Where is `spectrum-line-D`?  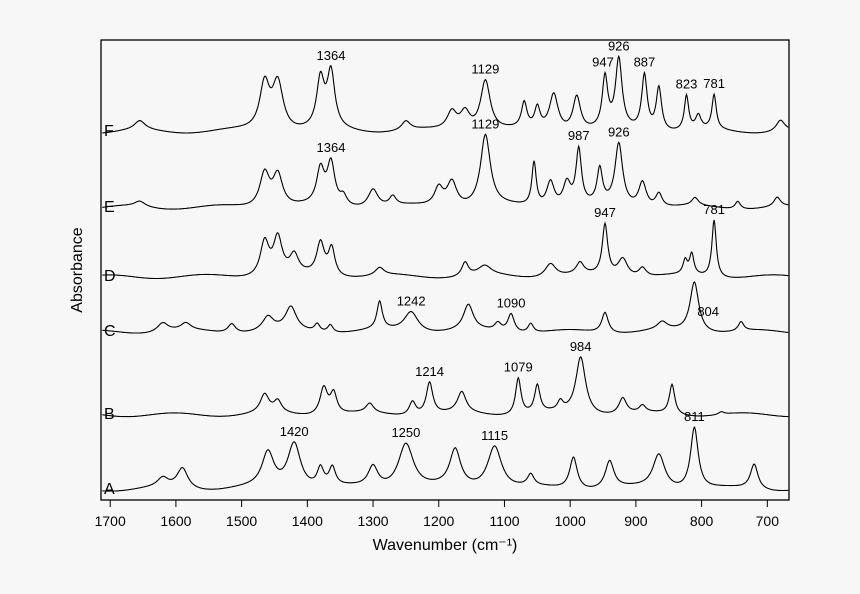 spectrum-line-D is located at coordinates (445, 249).